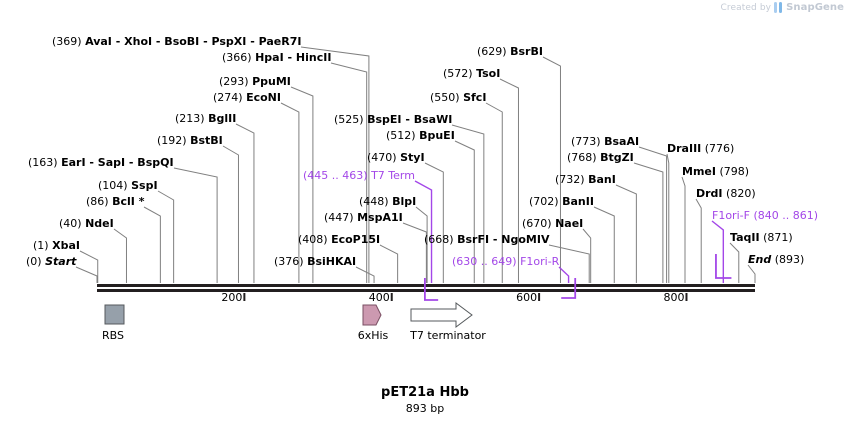  Describe the element at coordinates (552, 224) in the screenshot. I see `label-naeI: (670) NaeI` at that location.